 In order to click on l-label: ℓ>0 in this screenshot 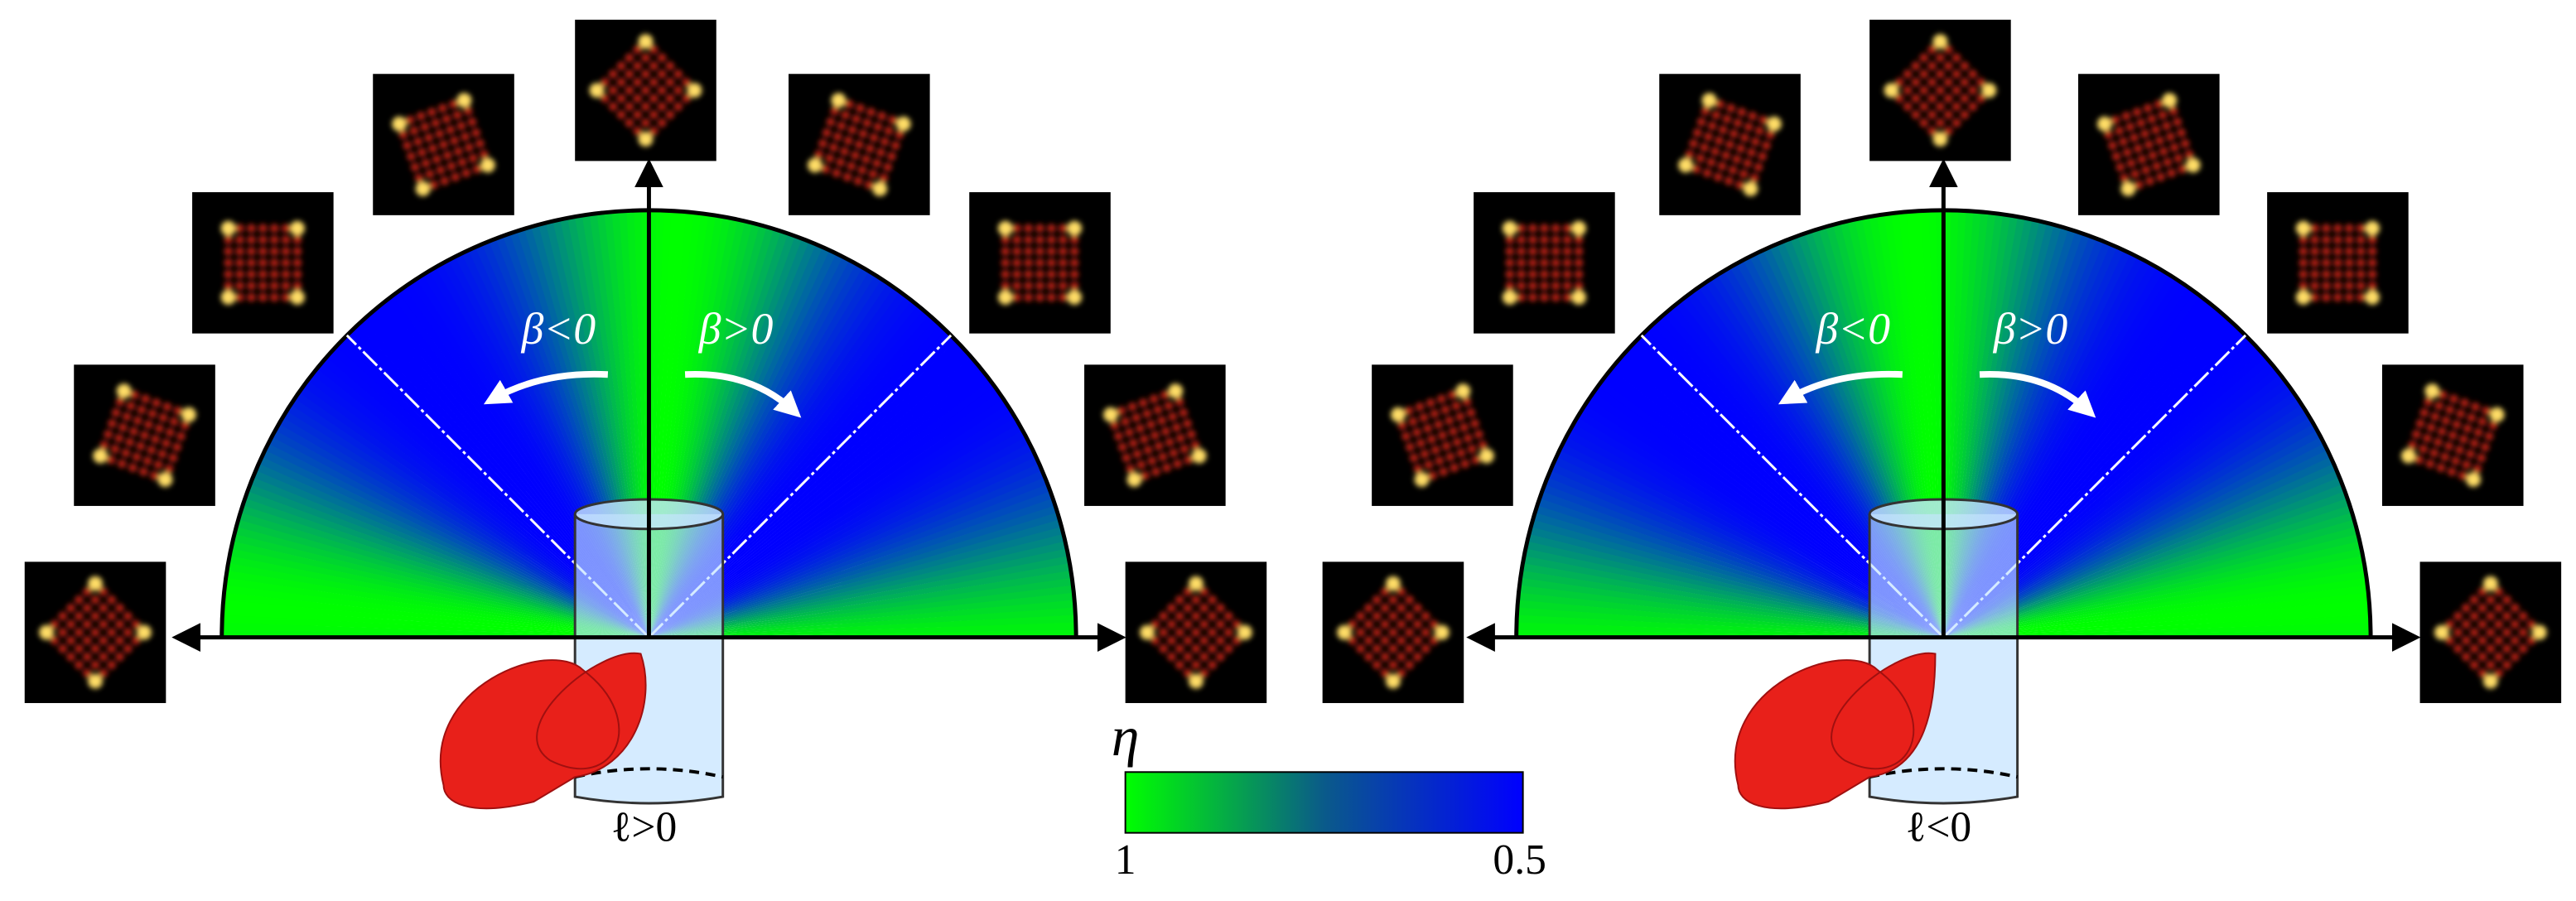, I will do `click(644, 827)`.